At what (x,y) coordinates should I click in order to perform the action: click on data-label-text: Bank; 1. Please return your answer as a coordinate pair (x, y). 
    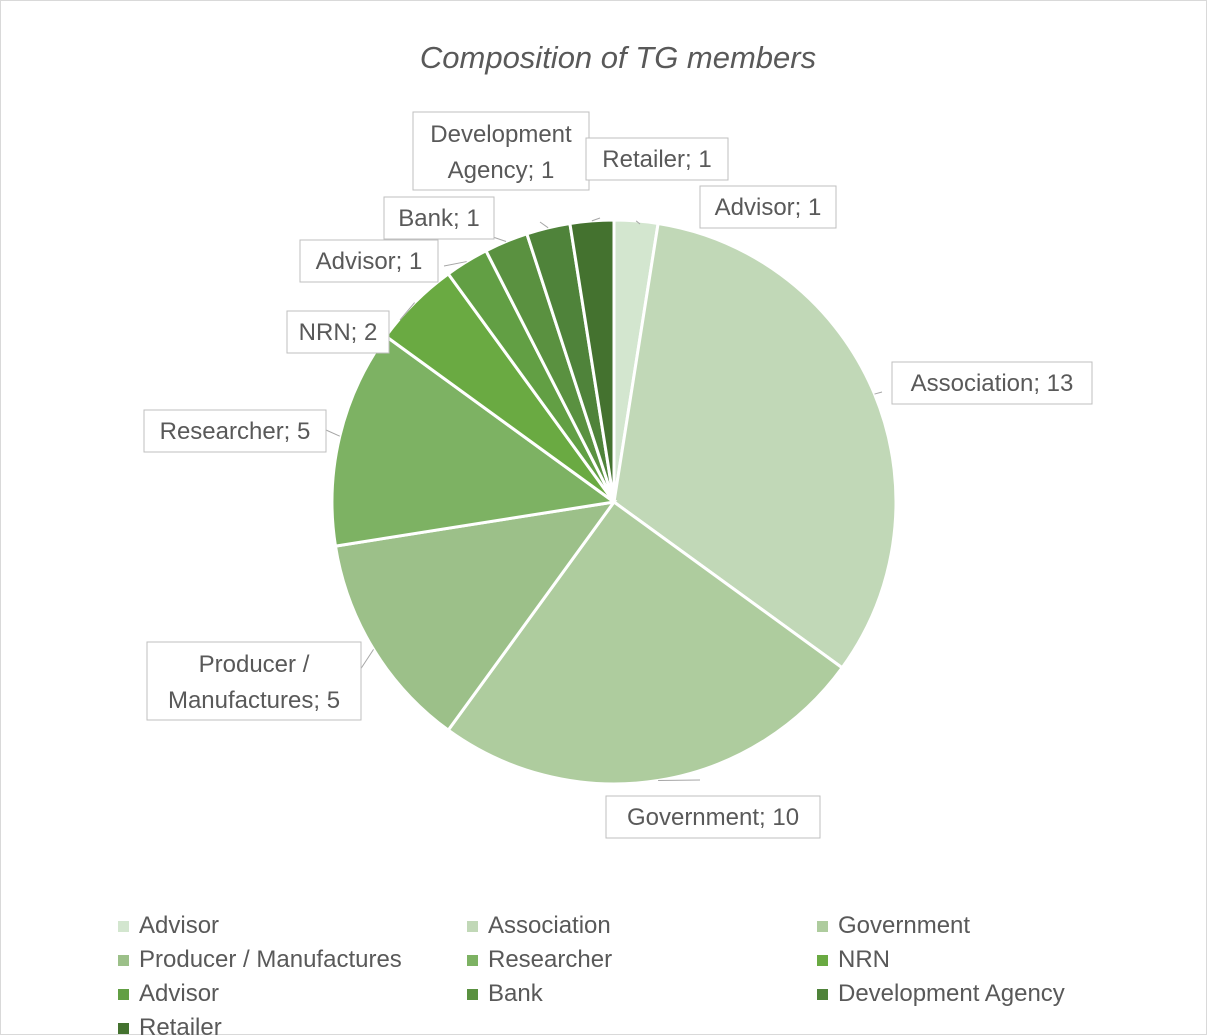
    Looking at the image, I should click on (438, 218).